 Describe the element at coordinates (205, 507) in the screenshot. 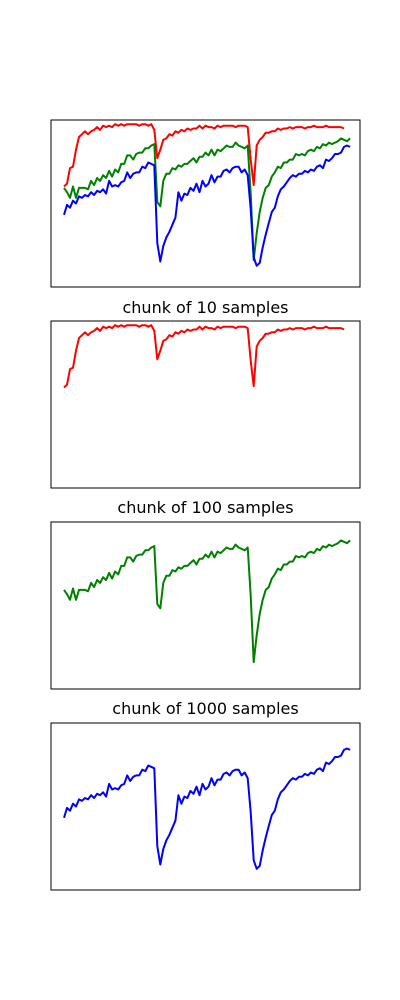

I see `panel-title: chunk of 100 samples` at that location.